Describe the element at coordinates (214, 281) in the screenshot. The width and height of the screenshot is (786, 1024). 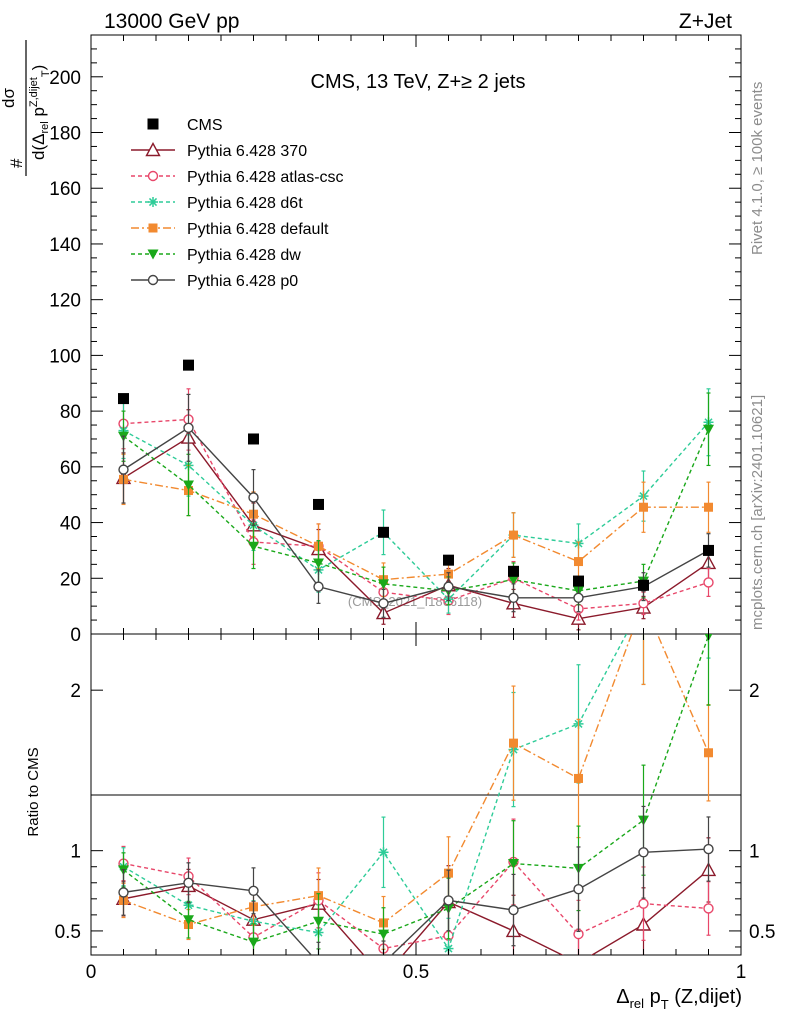
I see `legend-entry-pythia-6-428-p0: Pythia 6.428 p0` at that location.